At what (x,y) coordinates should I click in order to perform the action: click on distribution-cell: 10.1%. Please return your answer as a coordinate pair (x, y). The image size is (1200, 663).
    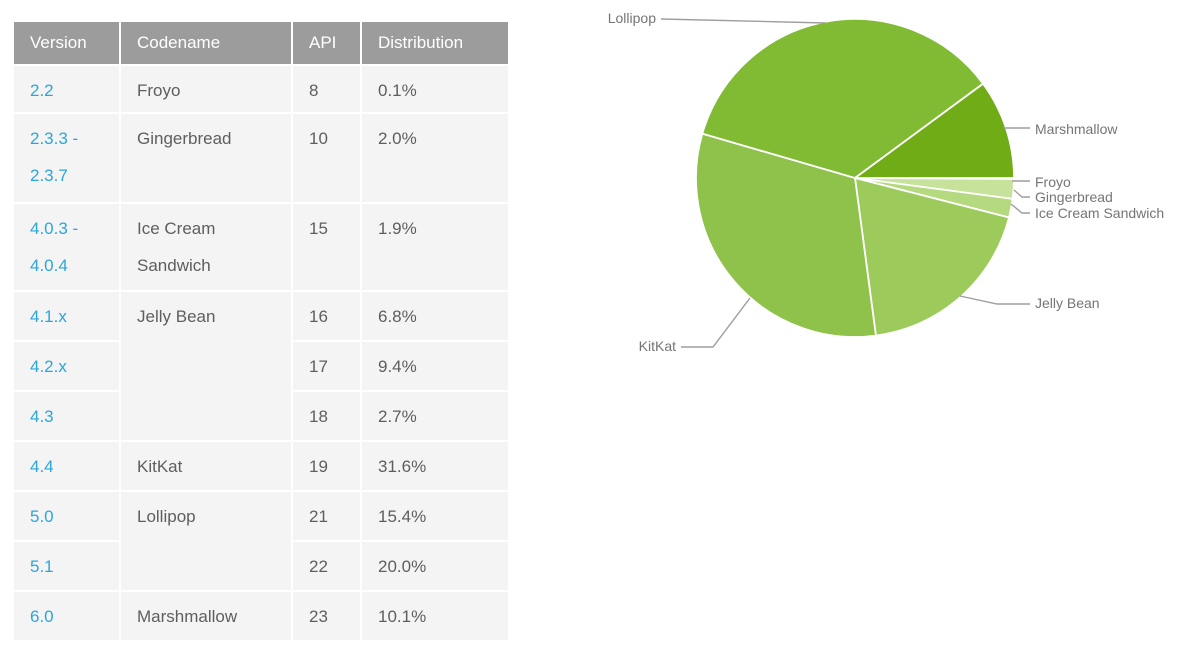
    Looking at the image, I should click on (435, 616).